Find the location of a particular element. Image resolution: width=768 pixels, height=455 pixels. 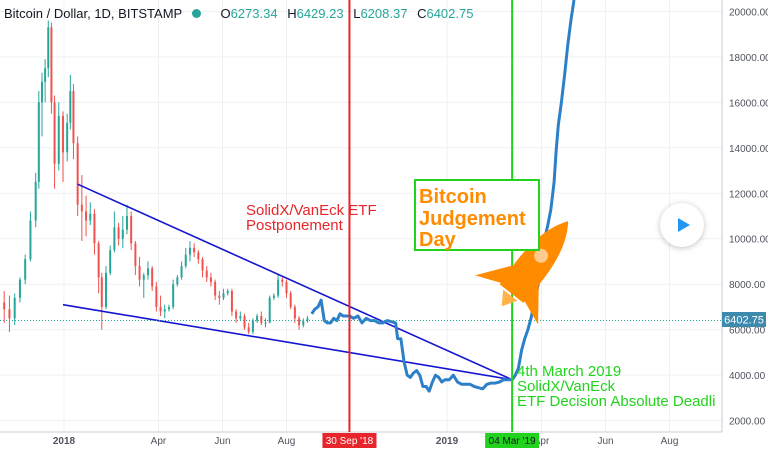

price-tag-background is located at coordinates (744, 319).